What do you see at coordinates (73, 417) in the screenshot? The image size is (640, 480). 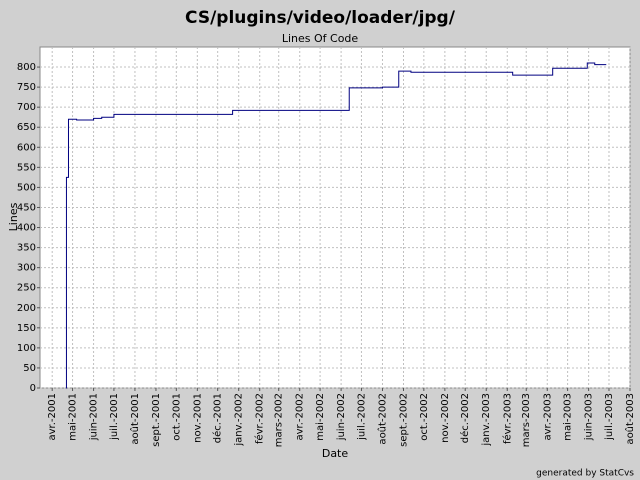 I see `x-tick-label: mai-2001` at bounding box center [73, 417].